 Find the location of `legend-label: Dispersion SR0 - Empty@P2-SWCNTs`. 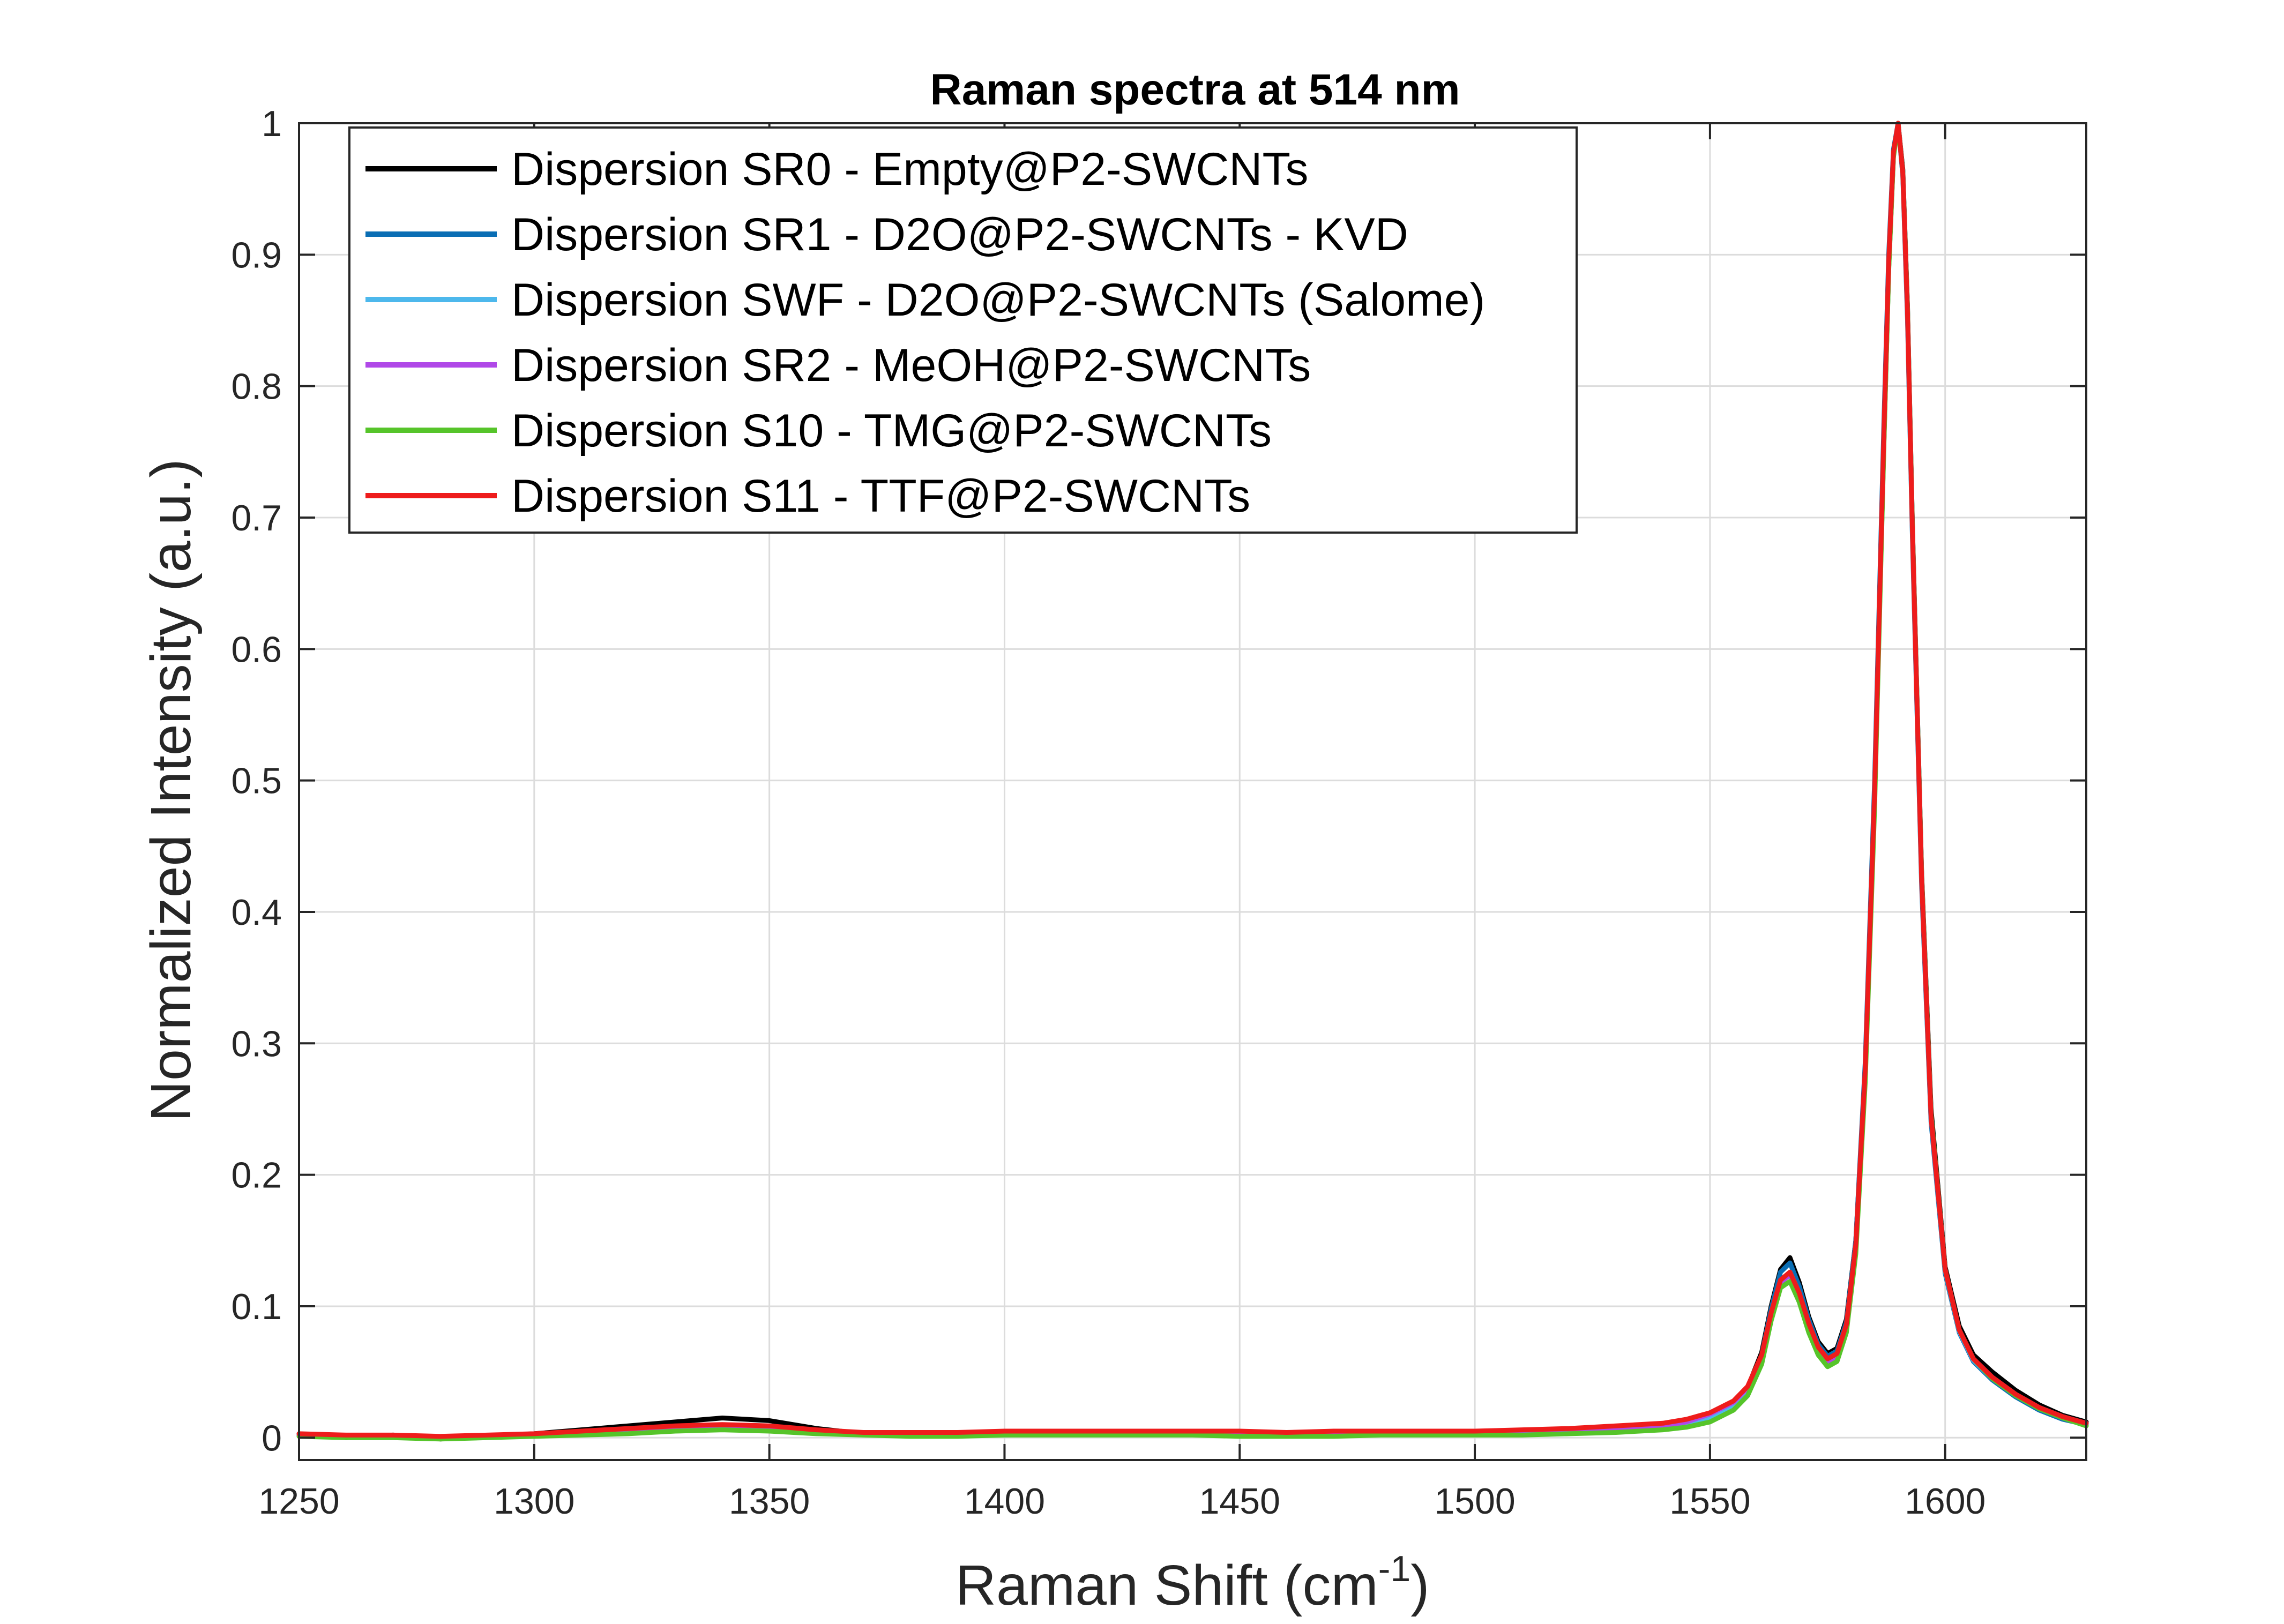

legend-label: Dispersion SR0 - Empty@P2-SWCNTs is located at coordinates (910, 169).